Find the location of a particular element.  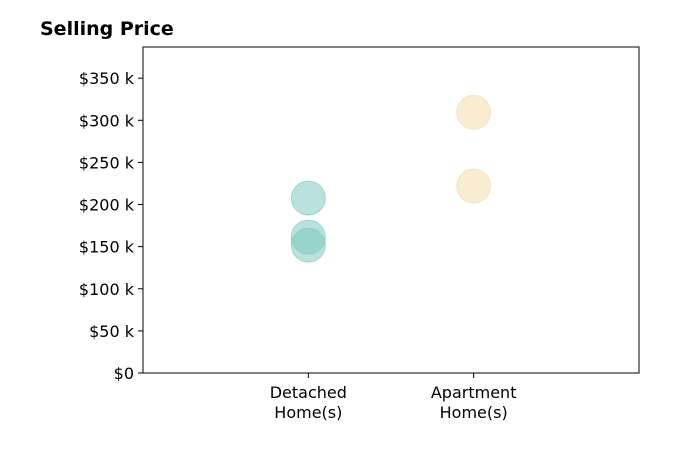

x-tick-label: Apartment Home(s) is located at coordinates (474, 402).